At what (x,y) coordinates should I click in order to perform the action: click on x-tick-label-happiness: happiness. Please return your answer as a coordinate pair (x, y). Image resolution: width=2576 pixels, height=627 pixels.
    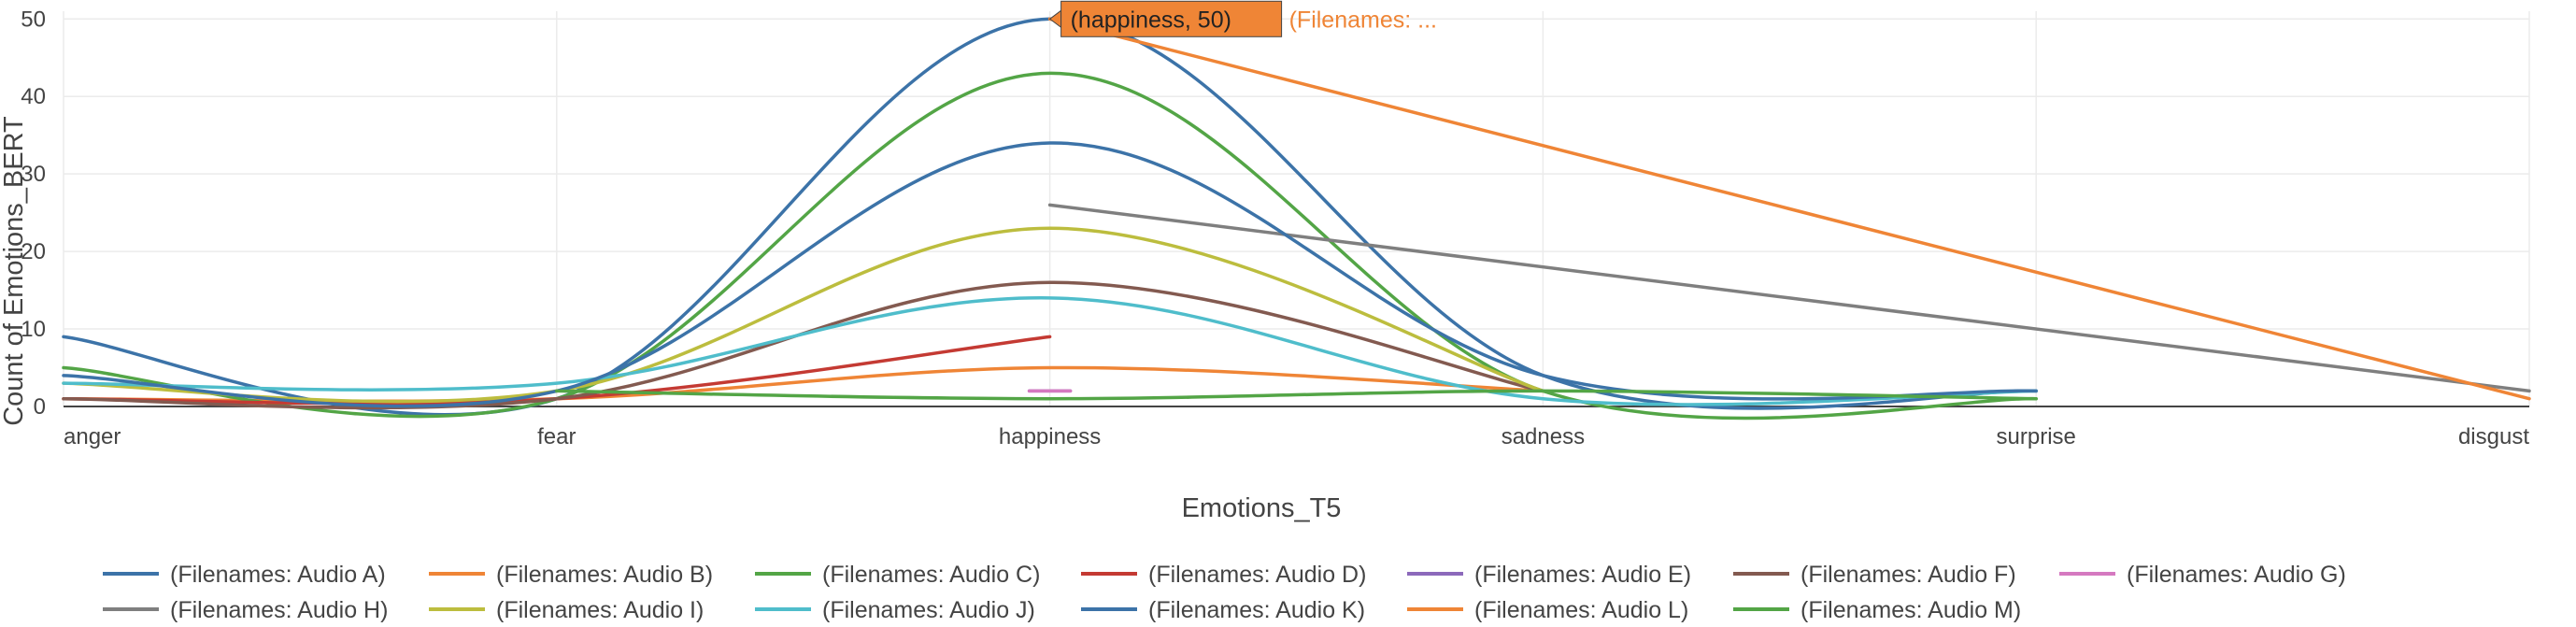
    Looking at the image, I should click on (1050, 437).